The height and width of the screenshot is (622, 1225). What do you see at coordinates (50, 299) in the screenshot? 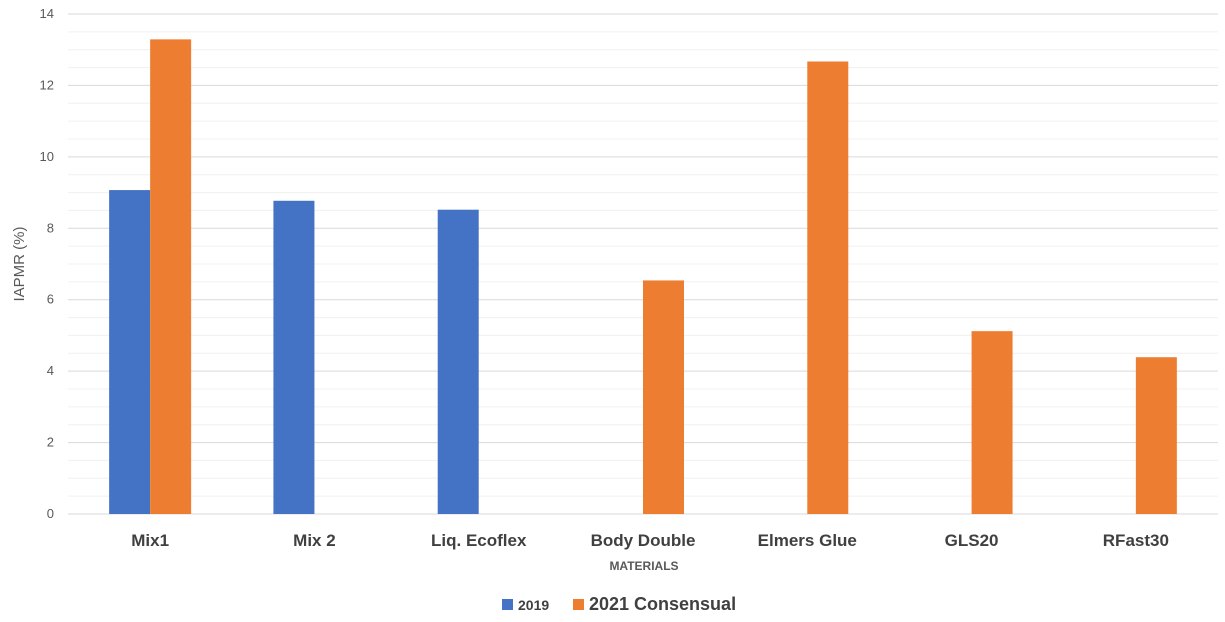
I see `y-tick-label: 6` at bounding box center [50, 299].